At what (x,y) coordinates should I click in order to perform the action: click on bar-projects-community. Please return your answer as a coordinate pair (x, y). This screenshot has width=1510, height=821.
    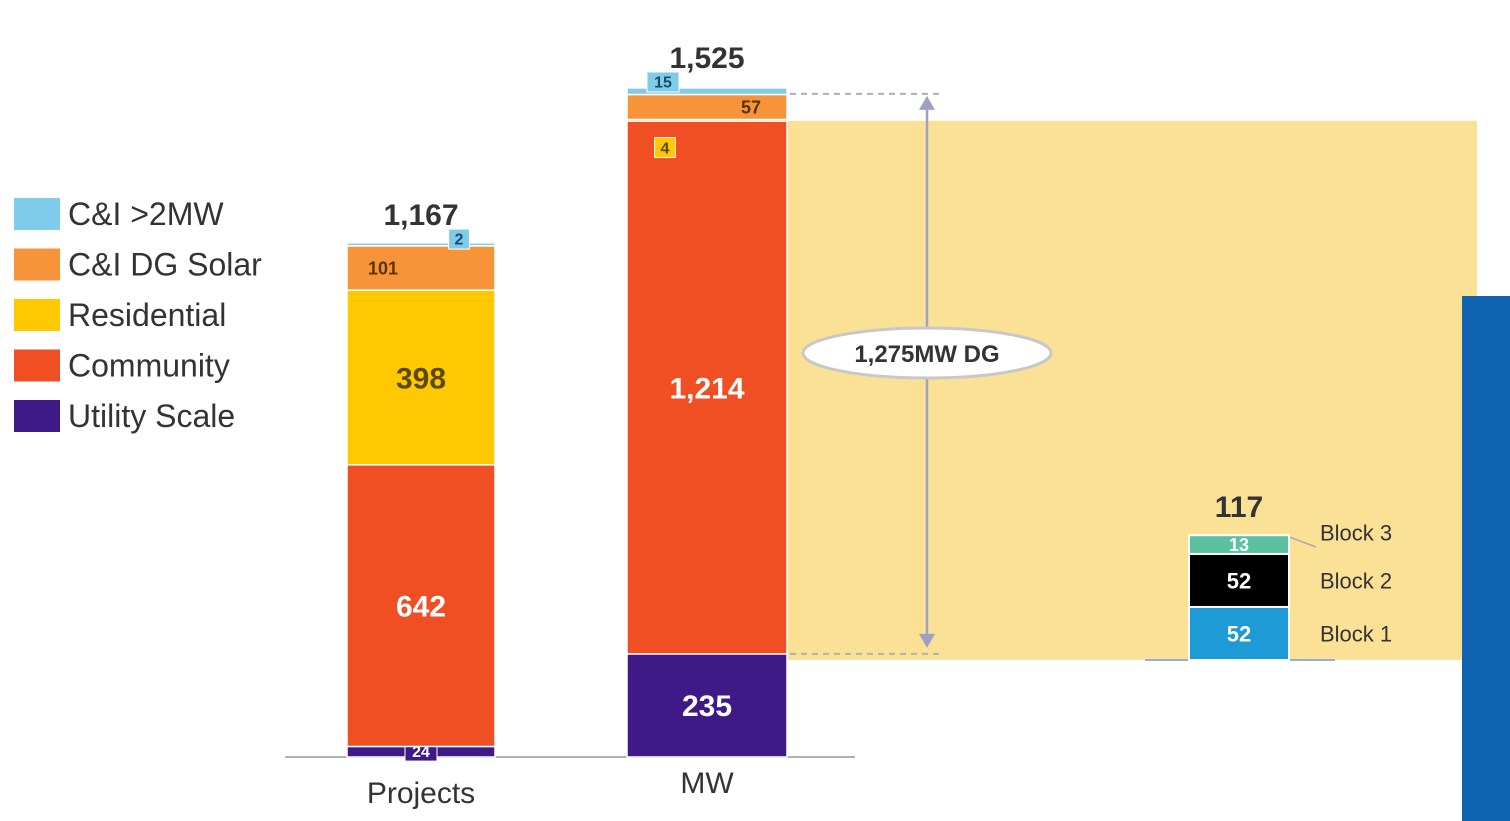
    Looking at the image, I should click on (421, 606).